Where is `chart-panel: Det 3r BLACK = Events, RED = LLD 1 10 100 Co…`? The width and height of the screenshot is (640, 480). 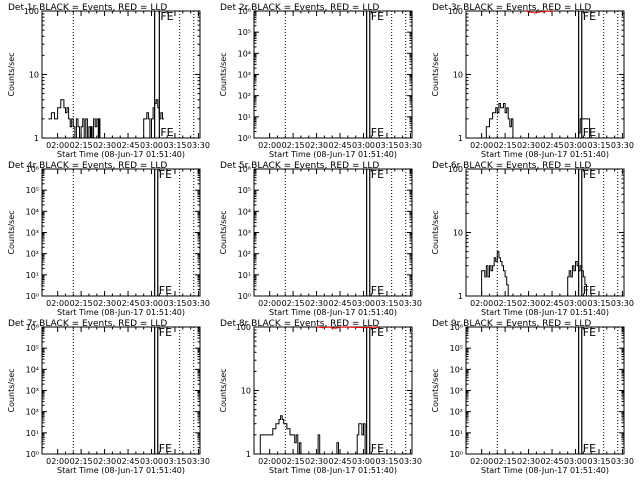 chart-panel: Det 3r BLACK = Events, RED = LLD 1 10 100 Co… is located at coordinates (532, 81).